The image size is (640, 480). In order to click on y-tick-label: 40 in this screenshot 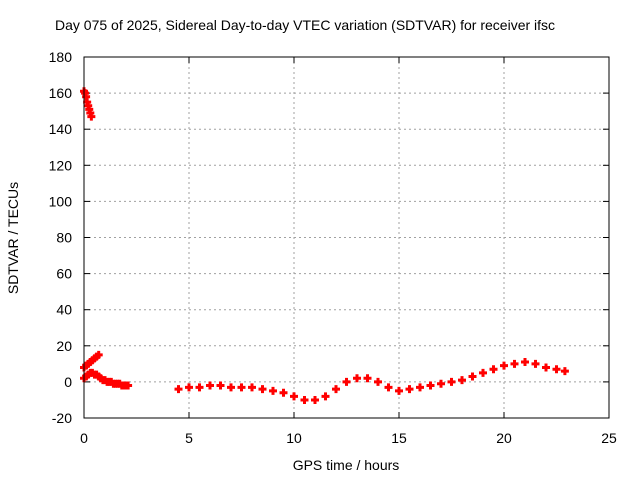, I will do `click(64, 310)`.